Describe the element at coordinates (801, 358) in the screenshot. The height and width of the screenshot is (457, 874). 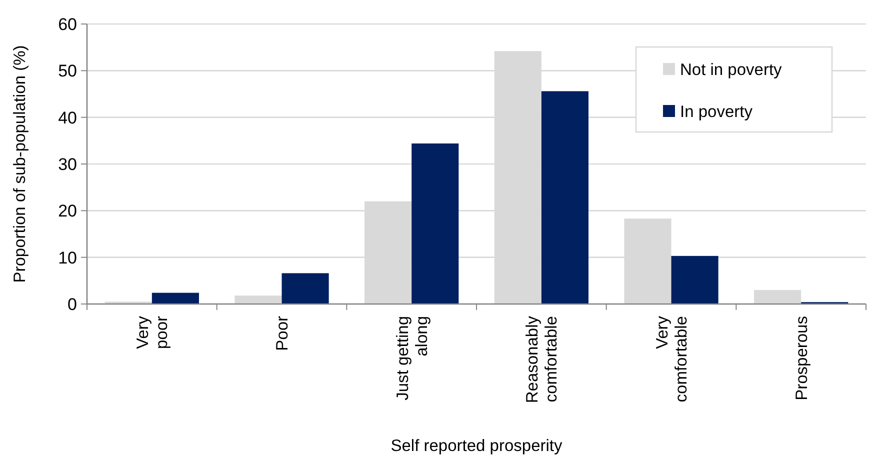
I see `x-tick-label: Prosperous` at that location.